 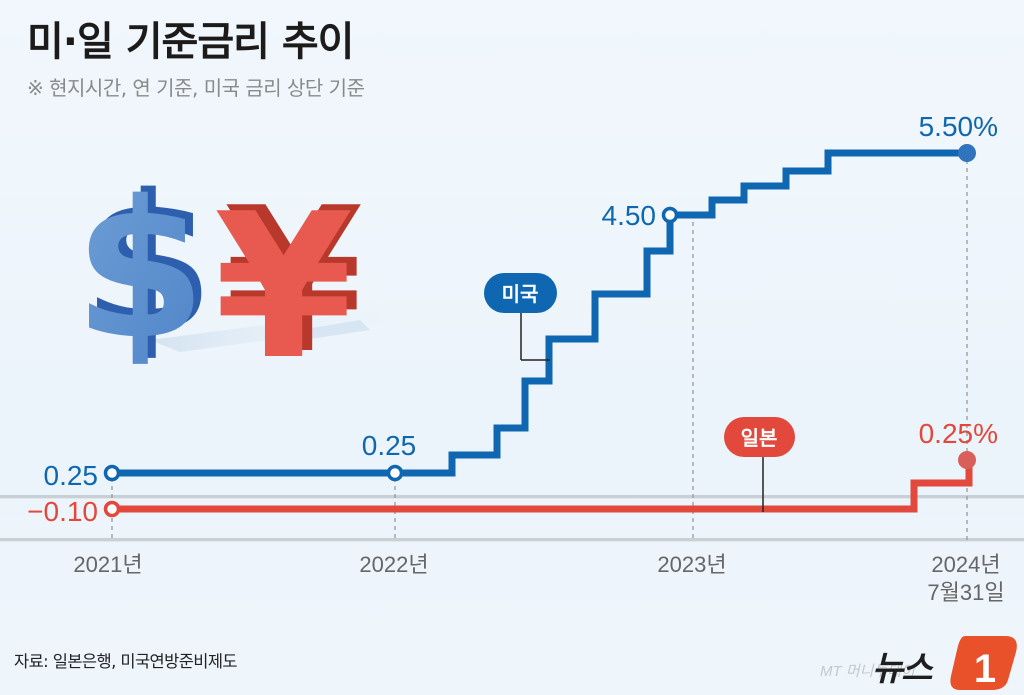 What do you see at coordinates (520, 294) in the screenshot?
I see `us-tag-label: 미국` at bounding box center [520, 294].